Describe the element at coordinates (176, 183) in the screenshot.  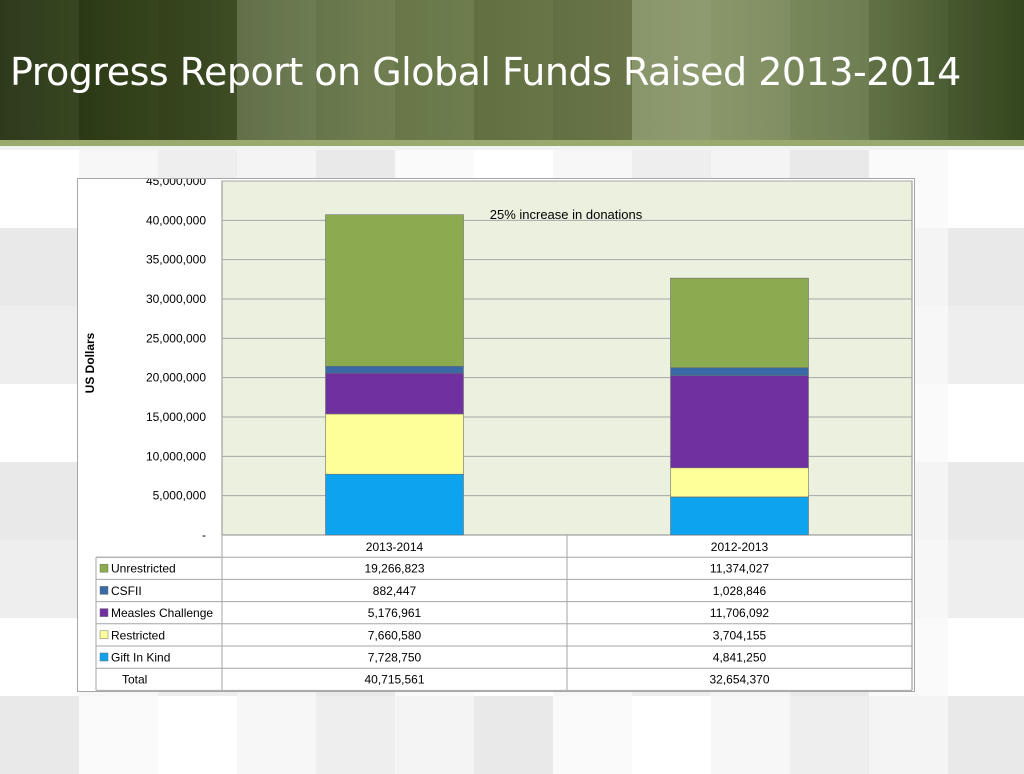
I see `y-tick-label: 45,000,000` at that location.